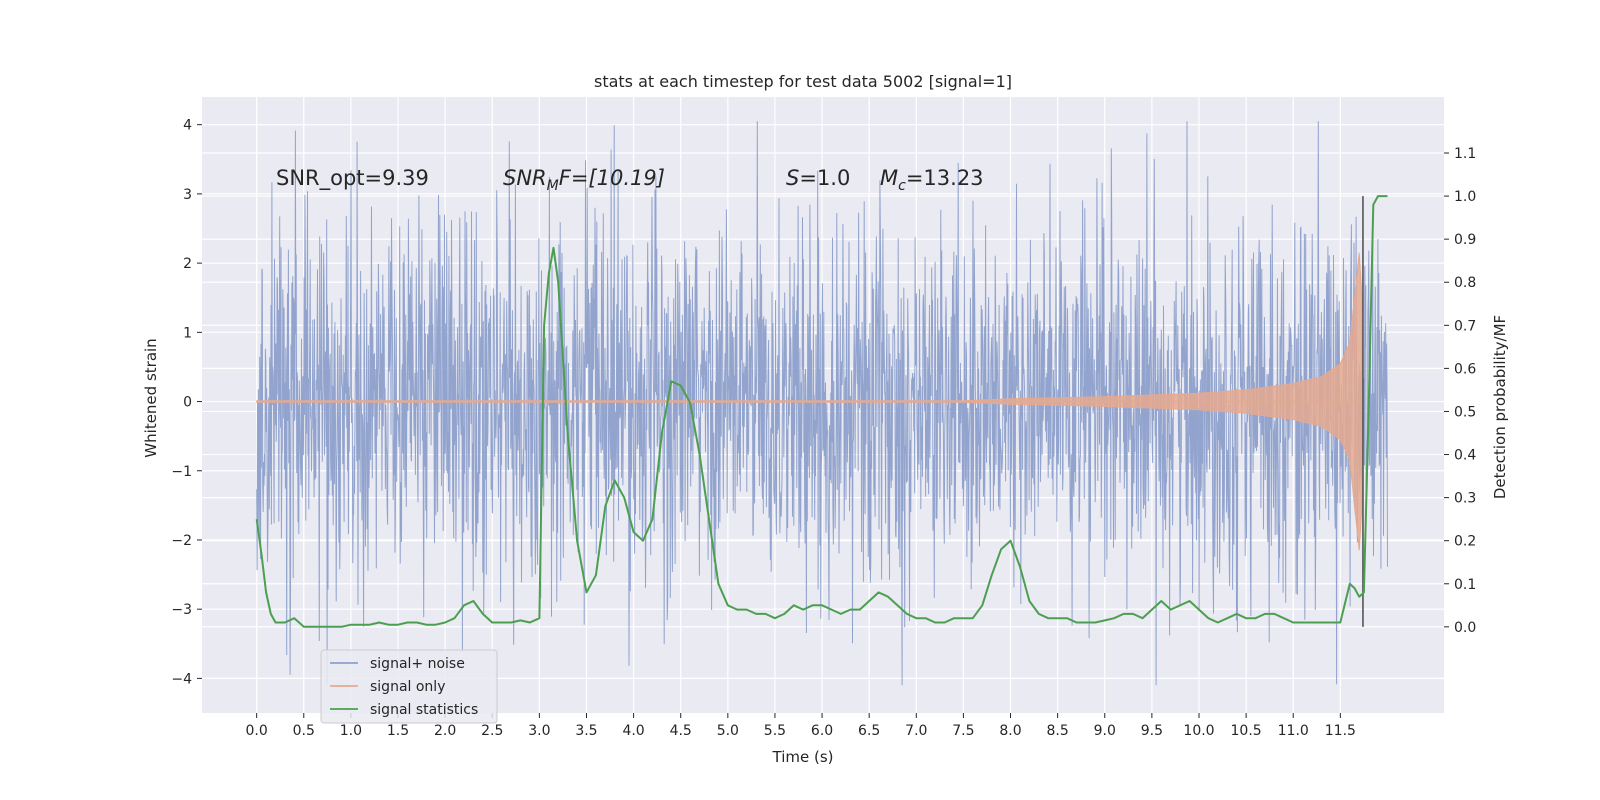  I want to click on y-left-tick-label-3: −1, so click(181, 472).